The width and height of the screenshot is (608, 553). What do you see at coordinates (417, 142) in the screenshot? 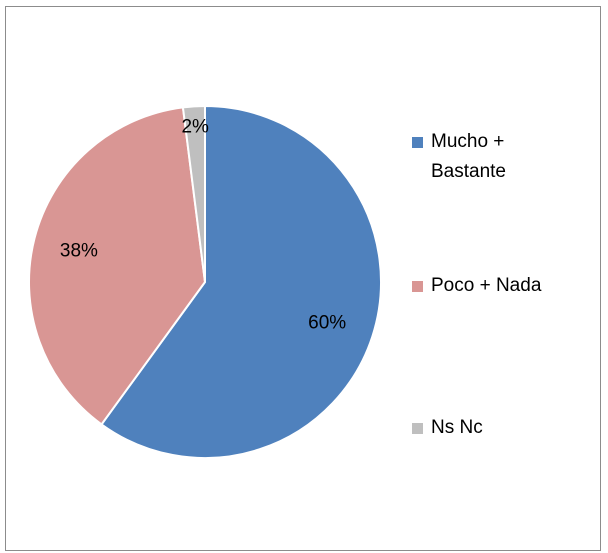
I see `legend-swatch-mucho-bastante` at bounding box center [417, 142].